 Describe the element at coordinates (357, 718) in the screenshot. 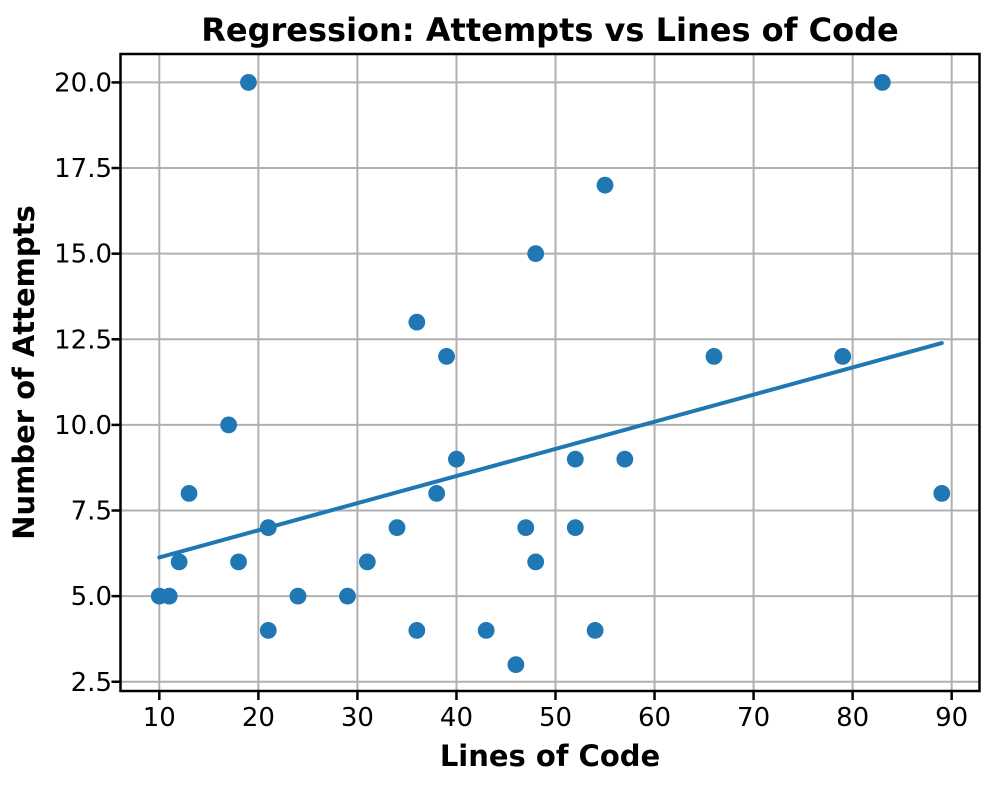

I see `x-tick-label: 30` at that location.